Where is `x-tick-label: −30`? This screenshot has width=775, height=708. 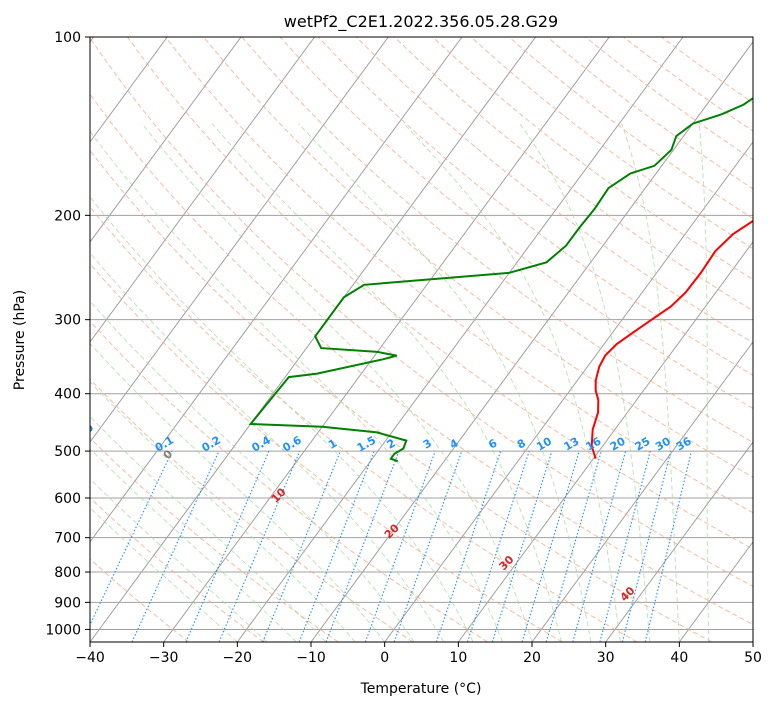
x-tick-label: −30 is located at coordinates (164, 658).